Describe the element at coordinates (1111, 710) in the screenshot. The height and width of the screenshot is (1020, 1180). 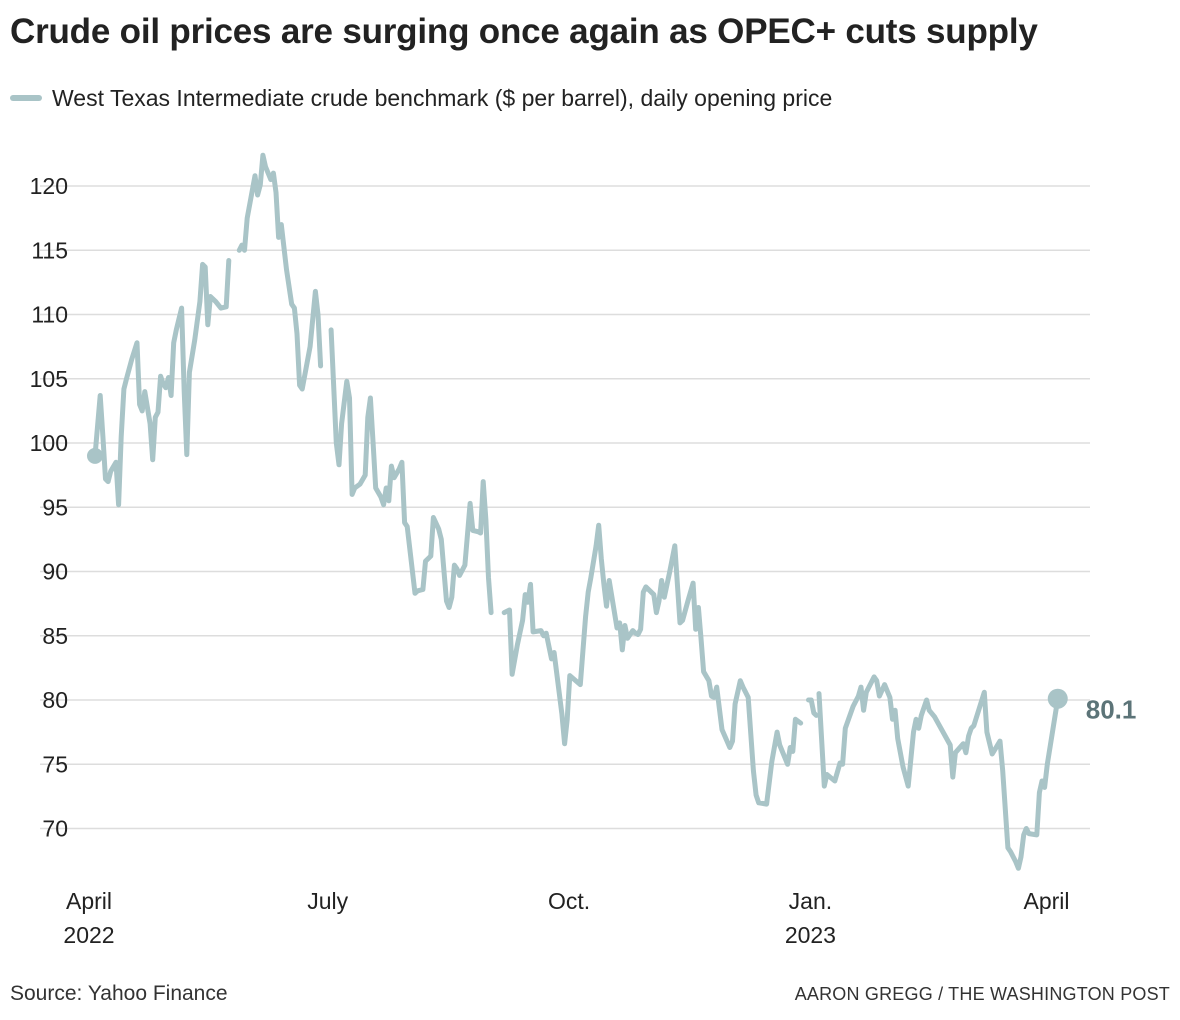
I see `end-value-label: 80.1` at that location.